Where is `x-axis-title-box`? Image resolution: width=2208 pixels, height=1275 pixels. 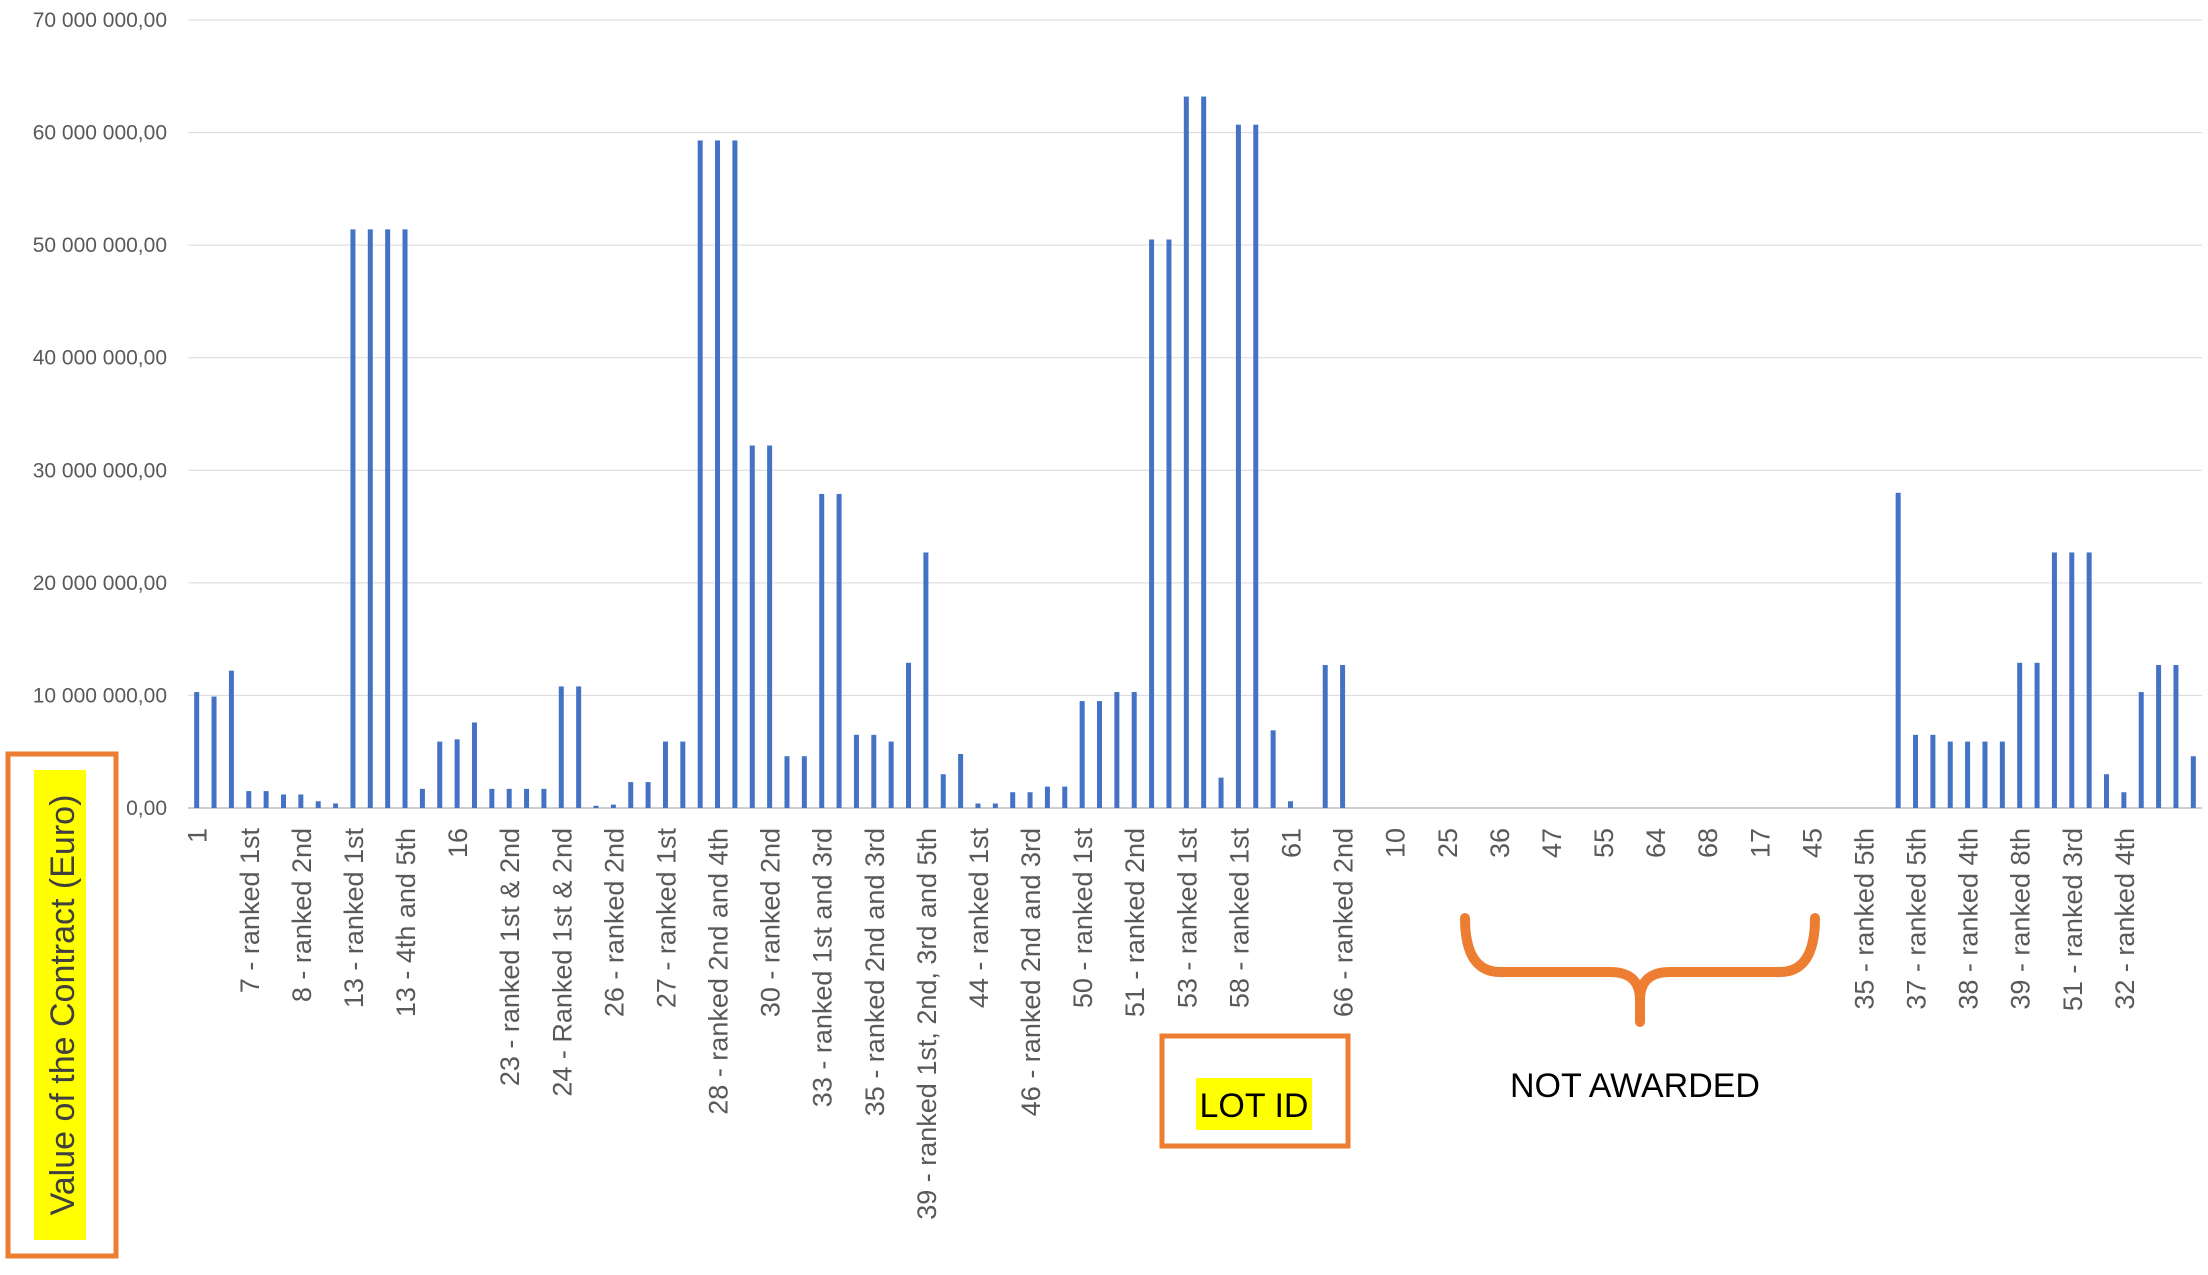 x-axis-title-box is located at coordinates (1255, 1091).